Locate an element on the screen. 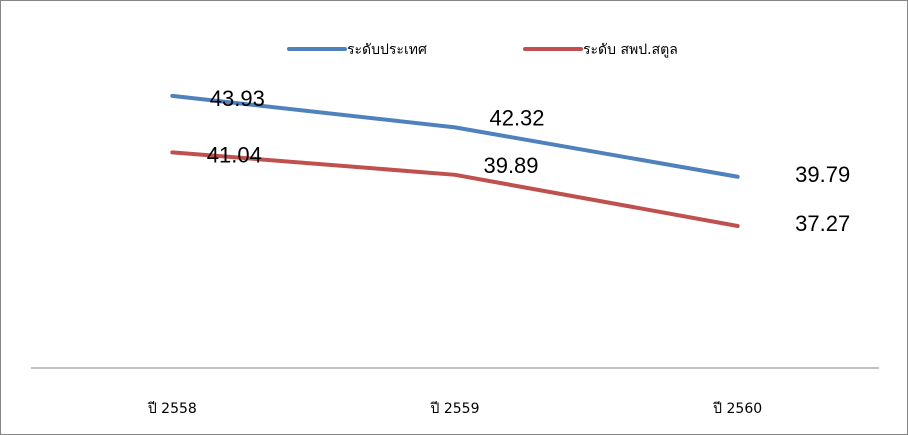 This screenshot has height=435, width=908. legend-label: ระดับประเทศ is located at coordinates (387, 50).